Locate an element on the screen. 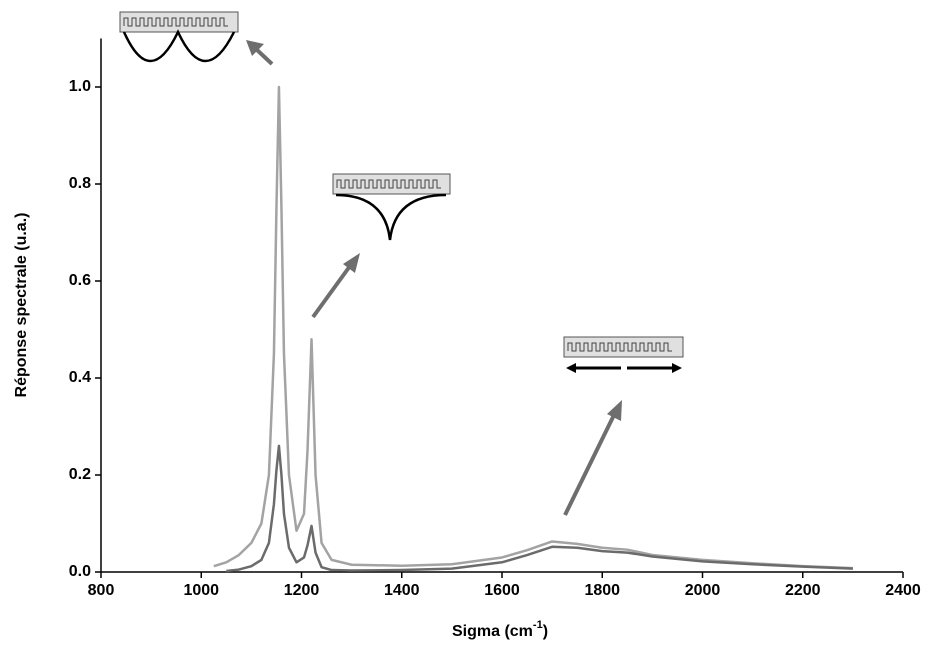 This screenshot has width=929, height=646. x-title-text: Sigma (cm is located at coordinates (492, 631).